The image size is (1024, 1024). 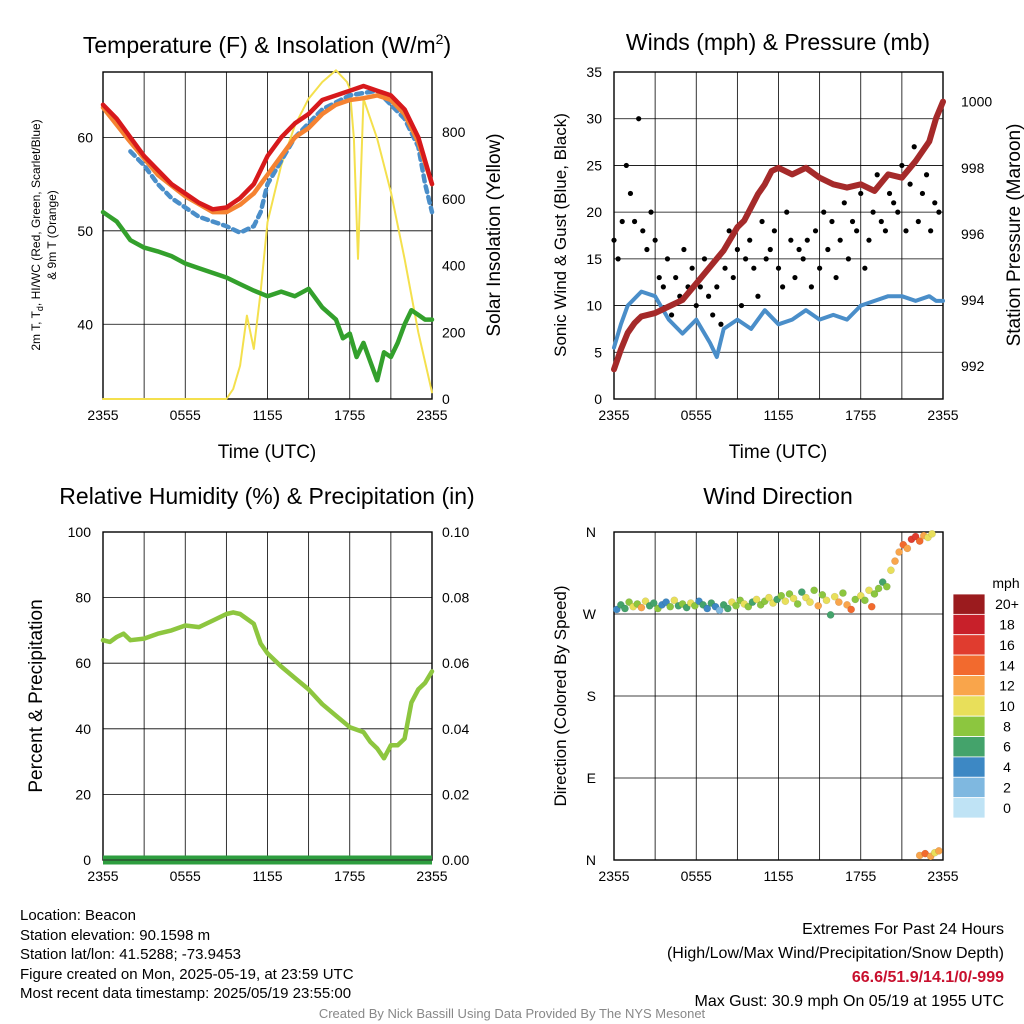 What do you see at coordinates (560, 695) in the screenshot?
I see `direction-ylabel-left: Direction (Colored By Speed)` at bounding box center [560, 695].